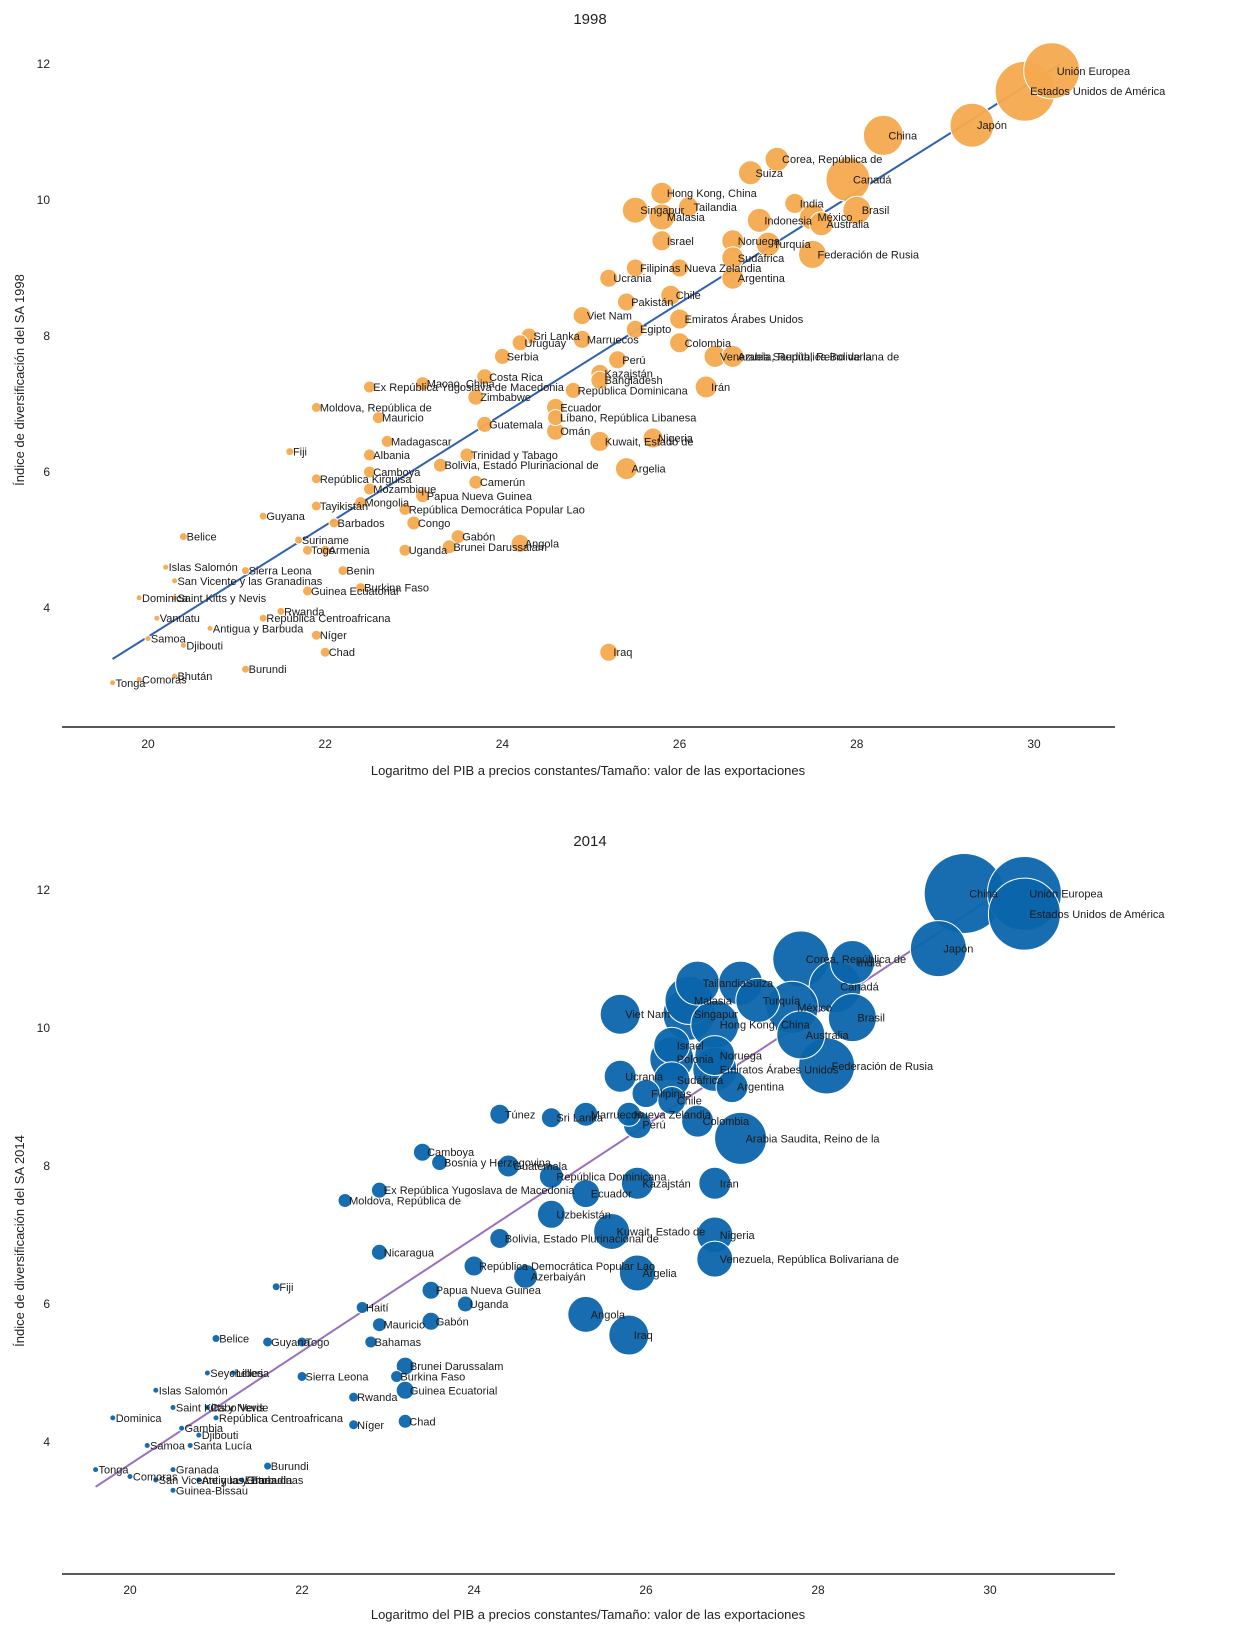 The width and height of the screenshot is (1237, 1626). Describe the element at coordinates (792, 245) in the screenshot. I see `data-point-label: Turquía` at that location.